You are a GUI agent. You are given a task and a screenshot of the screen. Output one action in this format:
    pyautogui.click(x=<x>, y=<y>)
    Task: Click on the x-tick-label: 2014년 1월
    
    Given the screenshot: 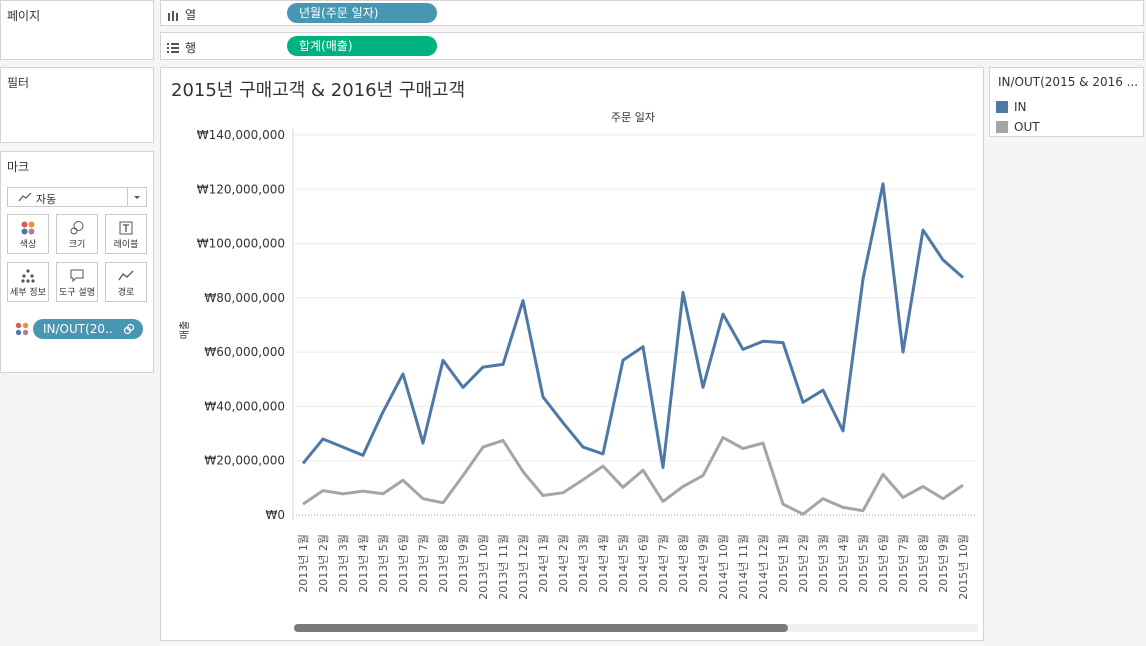 What is the action you would take?
    pyautogui.click(x=543, y=563)
    